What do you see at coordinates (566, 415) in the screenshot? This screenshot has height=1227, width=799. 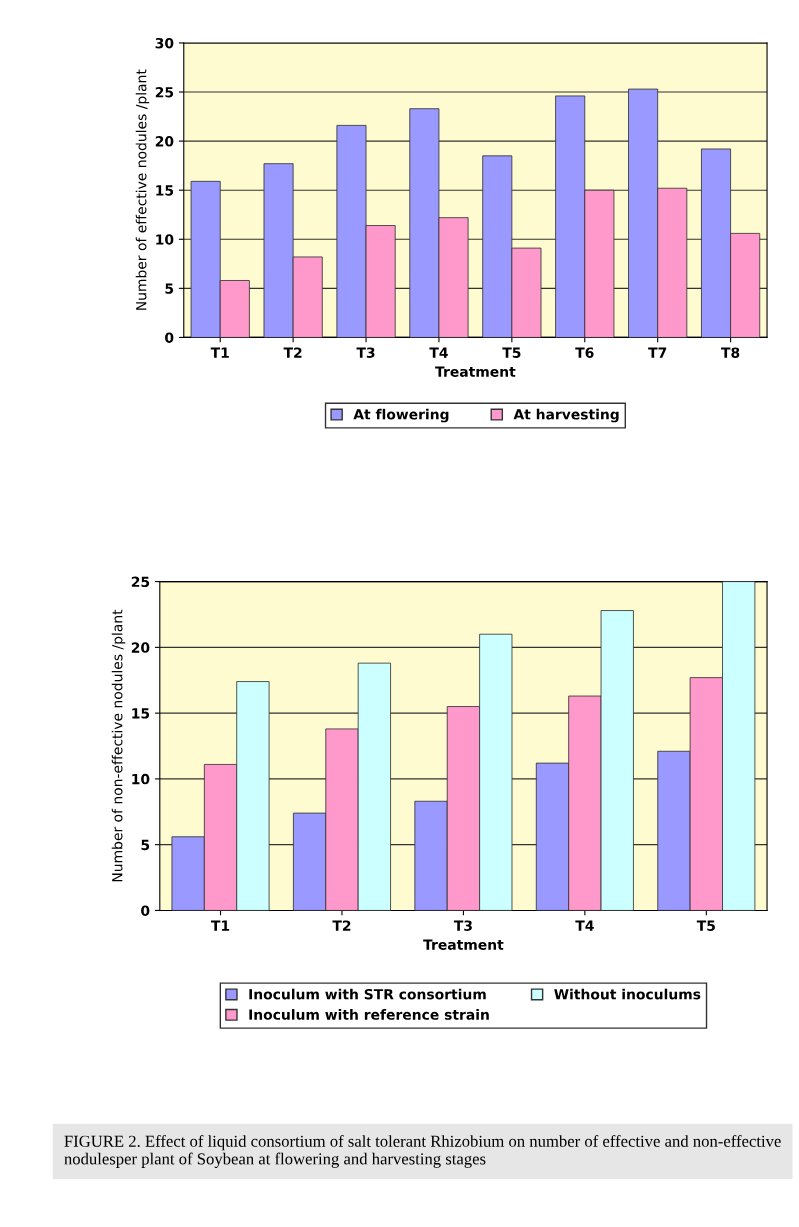 I see `legend-label: At harvesting` at bounding box center [566, 415].